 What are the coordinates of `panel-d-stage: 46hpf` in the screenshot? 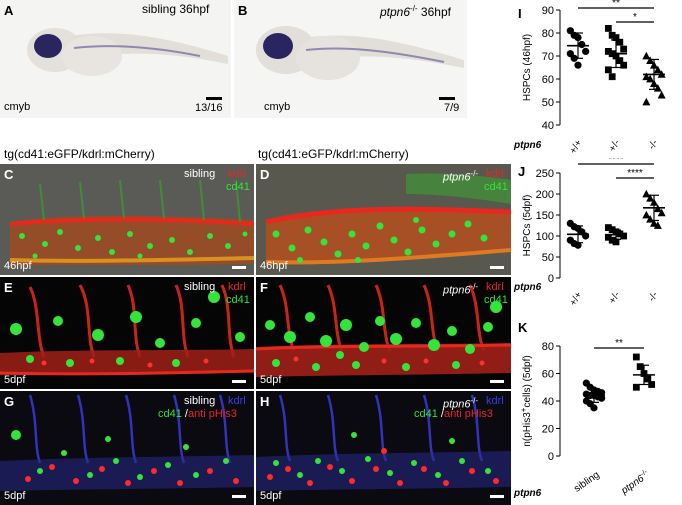 It's located at (274, 266).